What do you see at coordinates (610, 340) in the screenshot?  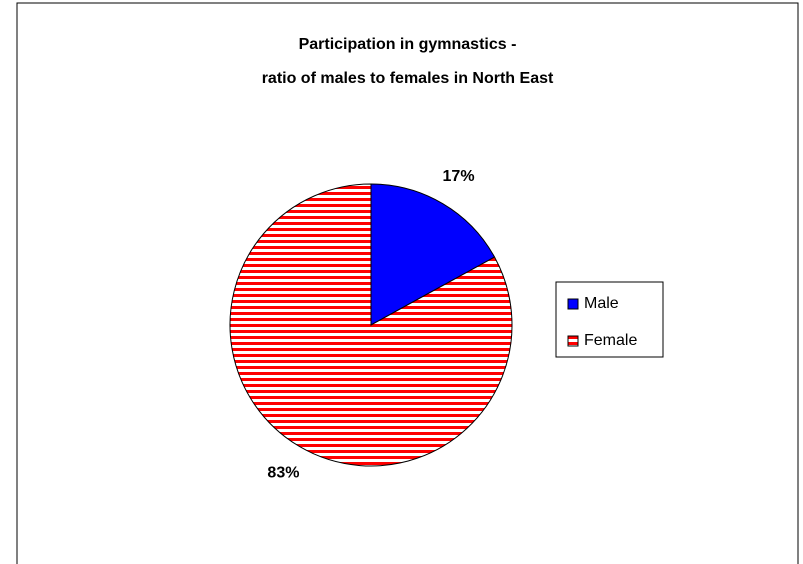 I see `legend-label: Female` at bounding box center [610, 340].